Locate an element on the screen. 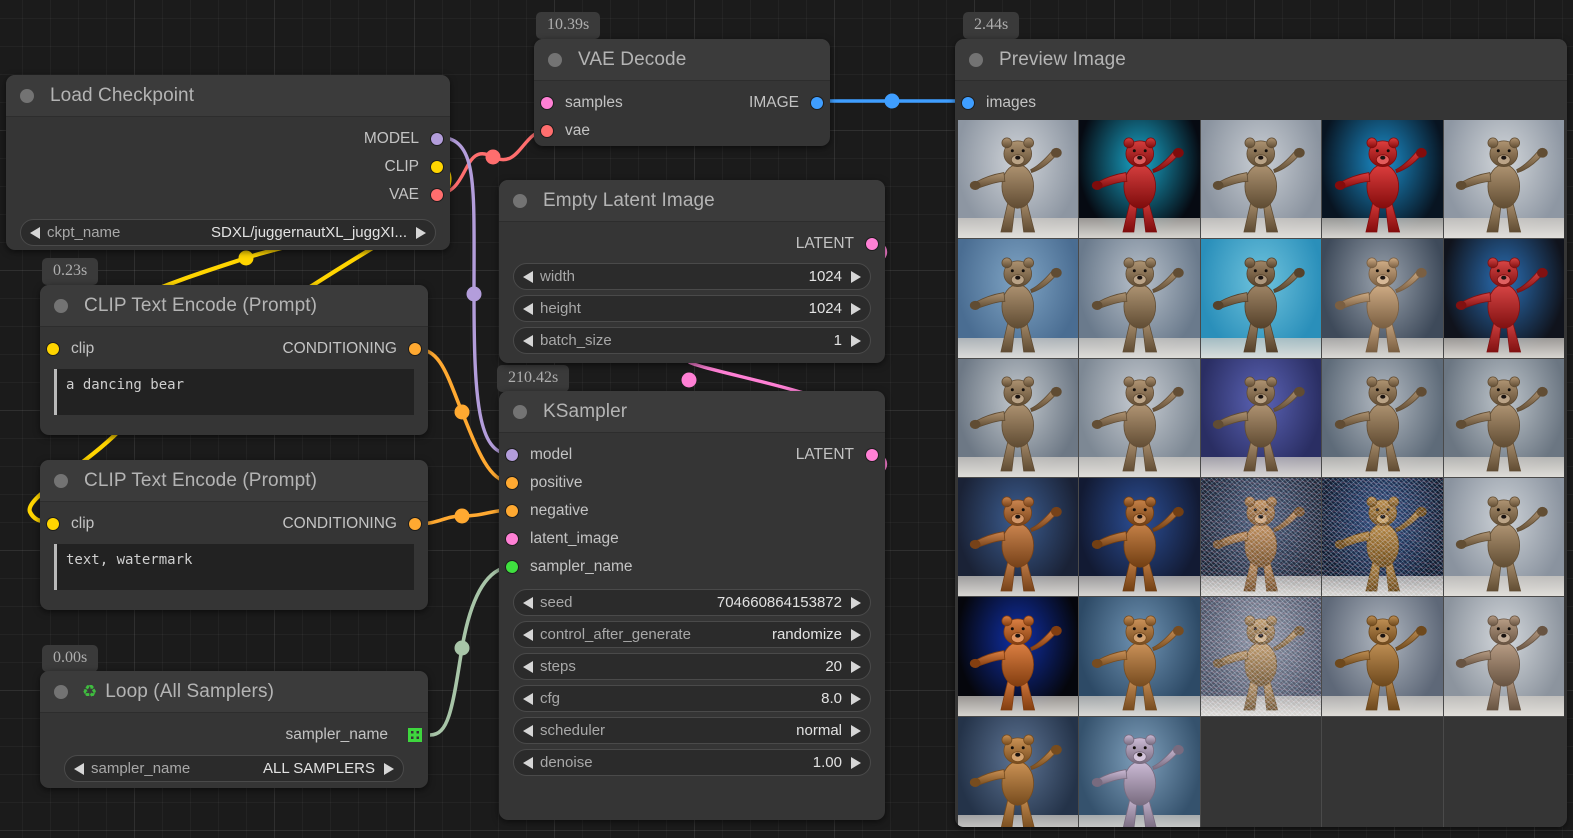  node-title-bar: KSampler is located at coordinates (692, 412).